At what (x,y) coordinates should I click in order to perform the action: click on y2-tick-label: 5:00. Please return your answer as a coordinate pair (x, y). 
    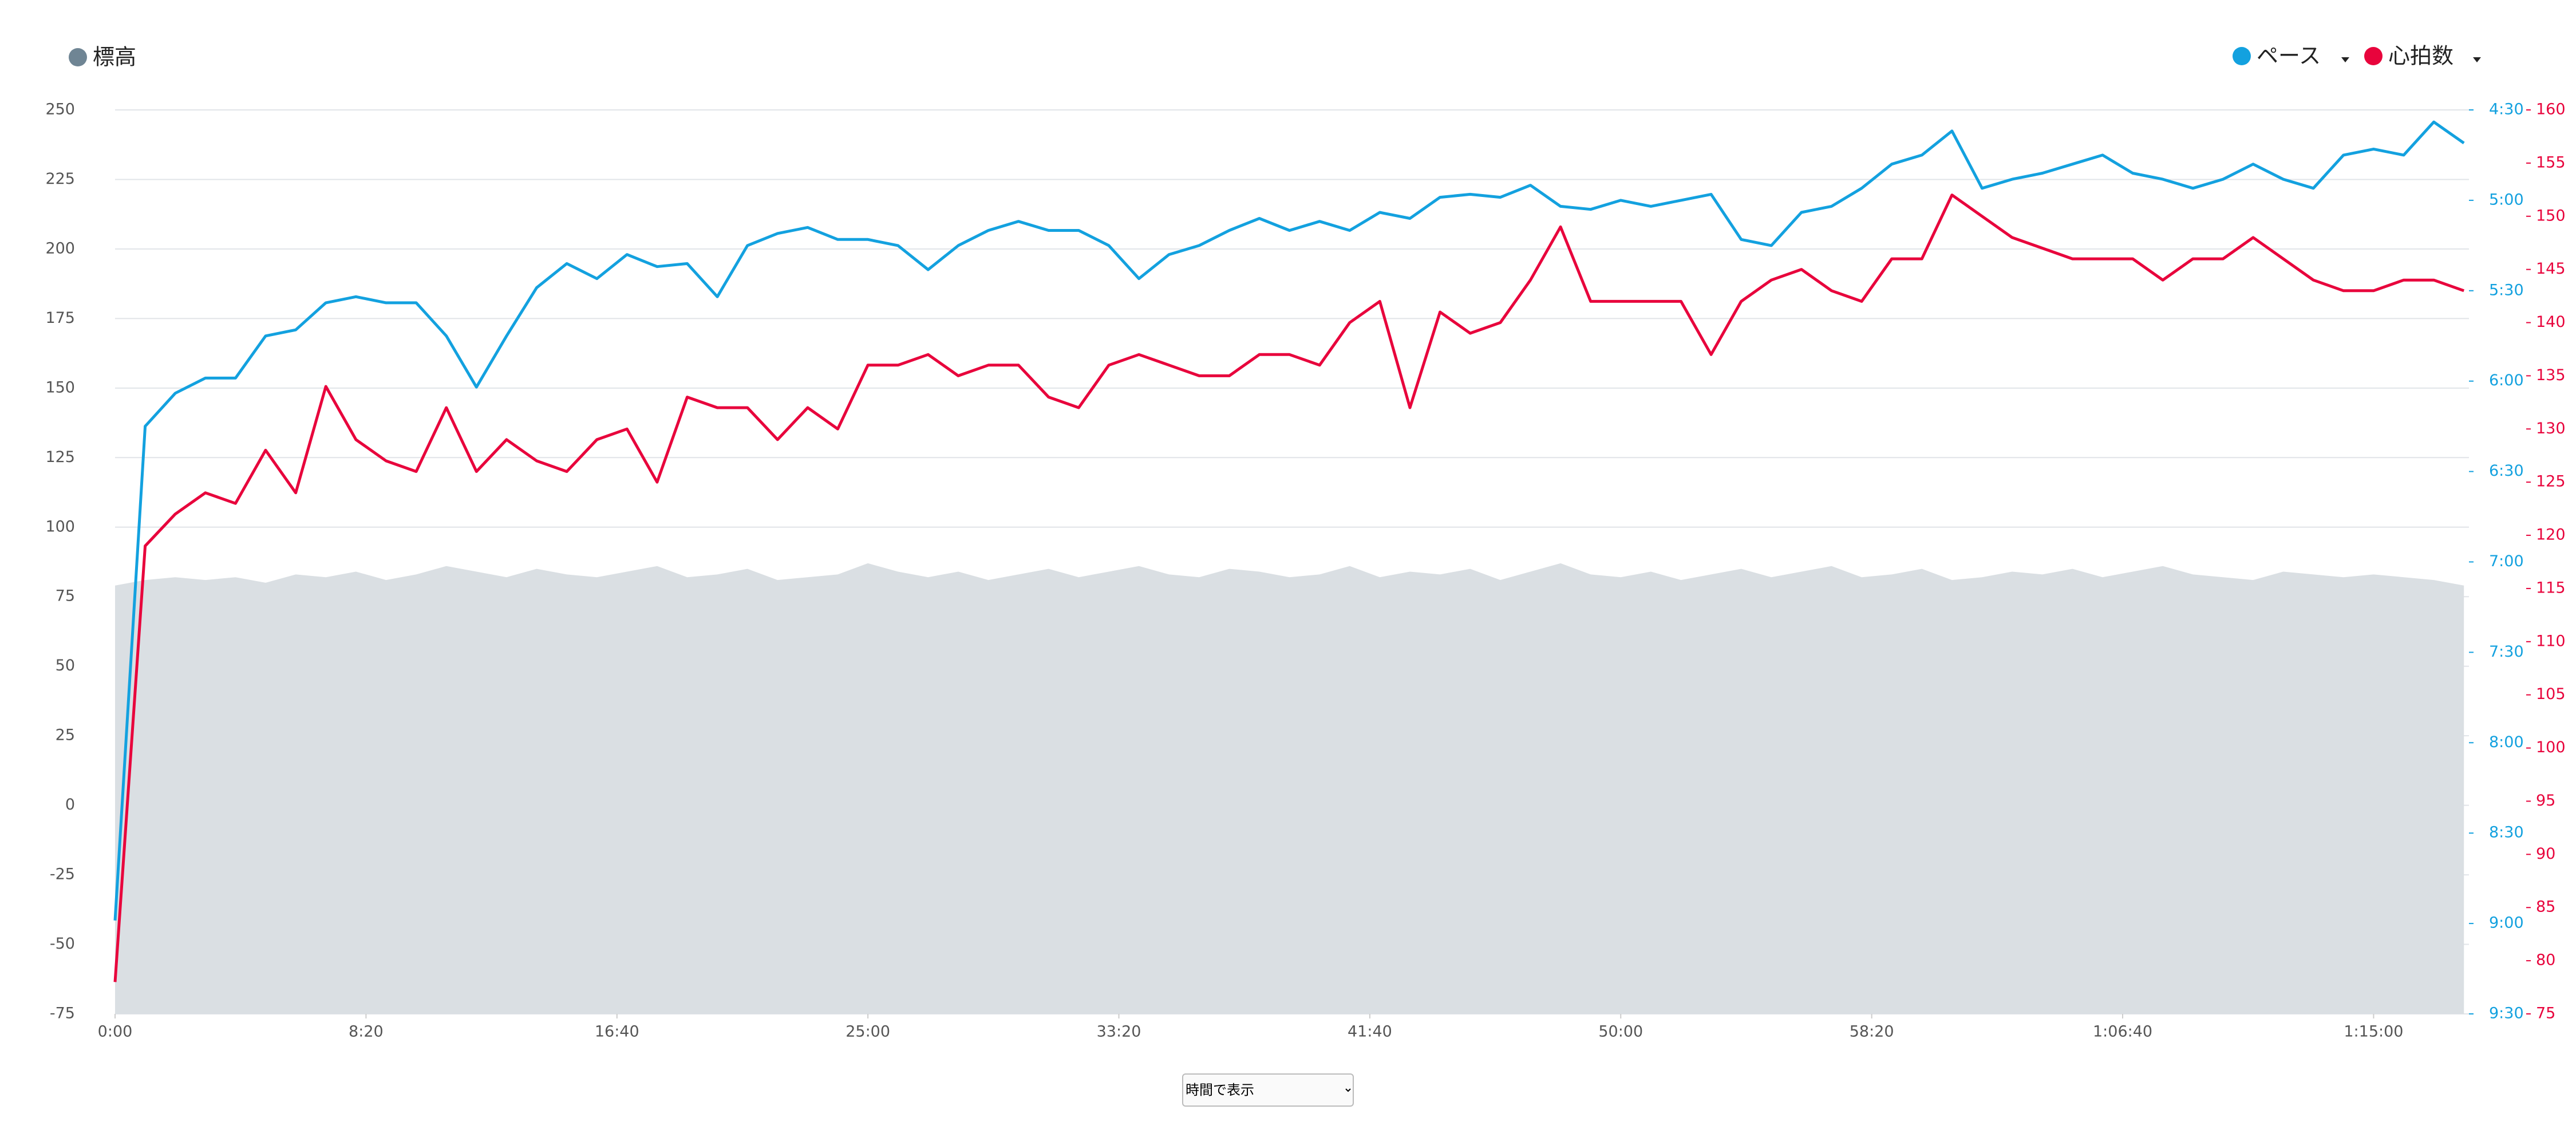
    Looking at the image, I should click on (2506, 199).